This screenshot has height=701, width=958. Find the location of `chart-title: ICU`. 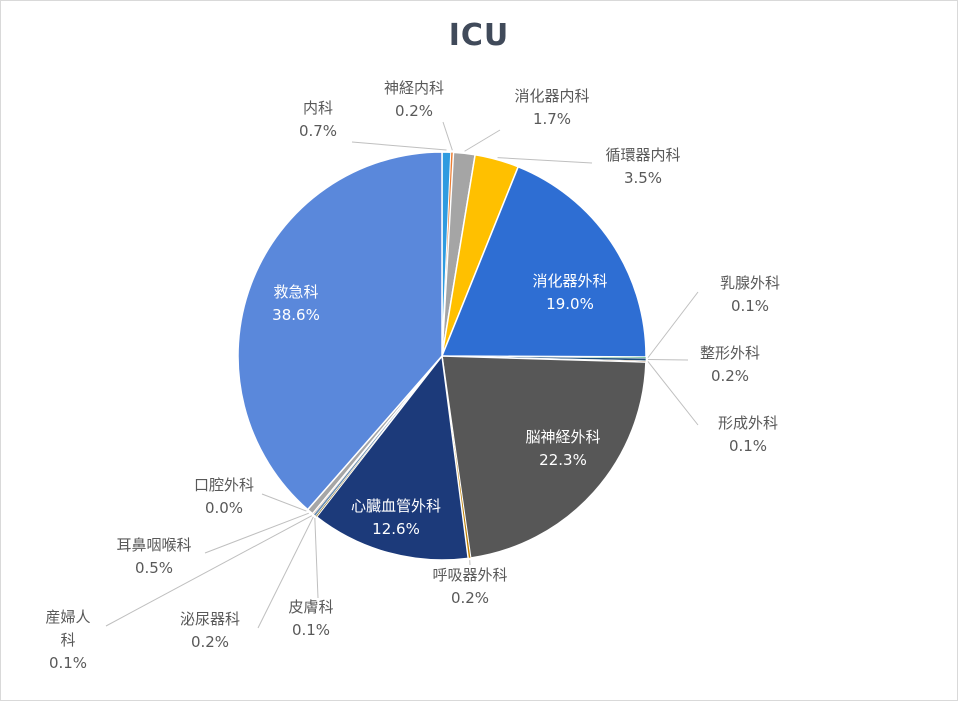

chart-title: ICU is located at coordinates (479, 35).